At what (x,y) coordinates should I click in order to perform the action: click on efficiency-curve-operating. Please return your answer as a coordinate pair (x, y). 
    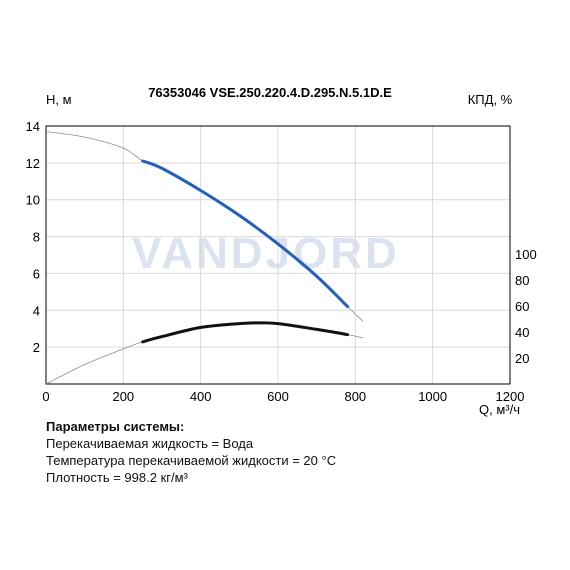
    Looking at the image, I should click on (245, 332).